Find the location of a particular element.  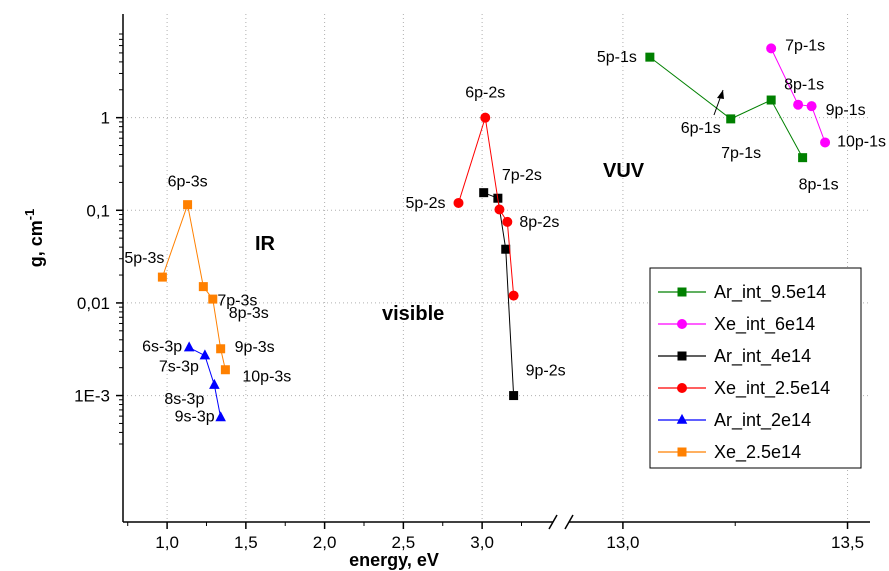

y-axis-title-main: g, cm is located at coordinates (36, 243).